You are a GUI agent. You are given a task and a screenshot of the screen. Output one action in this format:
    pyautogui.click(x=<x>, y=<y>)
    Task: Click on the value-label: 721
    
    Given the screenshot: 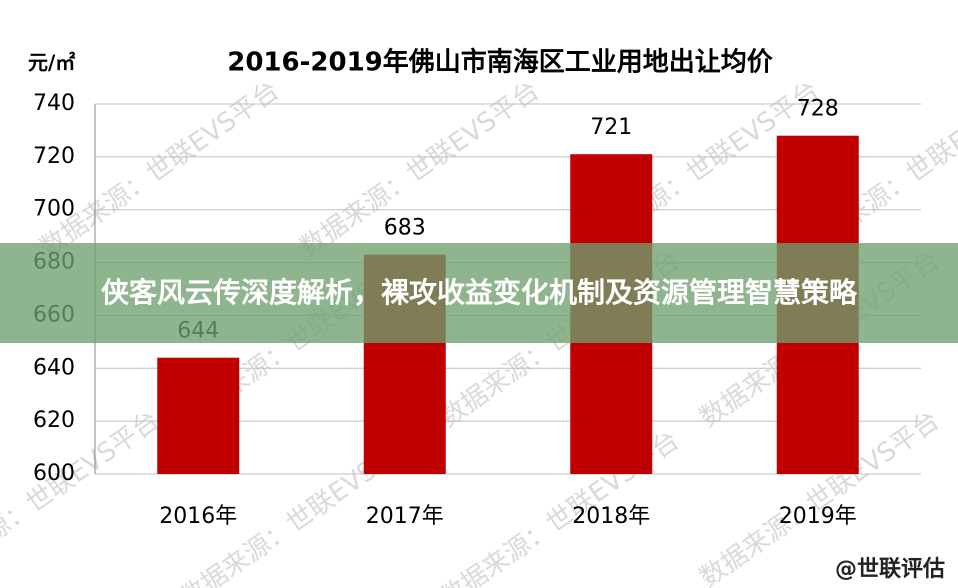 What is the action you would take?
    pyautogui.click(x=611, y=127)
    